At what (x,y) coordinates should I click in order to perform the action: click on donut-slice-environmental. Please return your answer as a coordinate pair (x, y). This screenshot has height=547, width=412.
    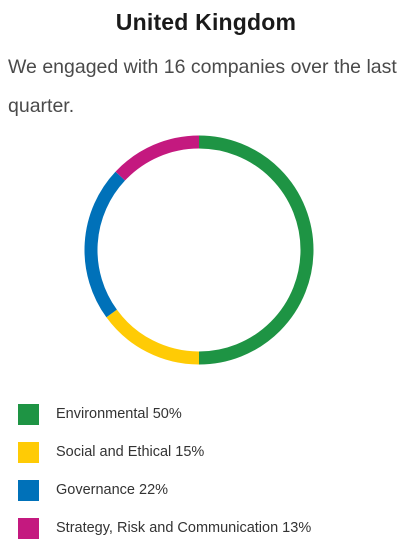
    Looking at the image, I should click on (256, 250).